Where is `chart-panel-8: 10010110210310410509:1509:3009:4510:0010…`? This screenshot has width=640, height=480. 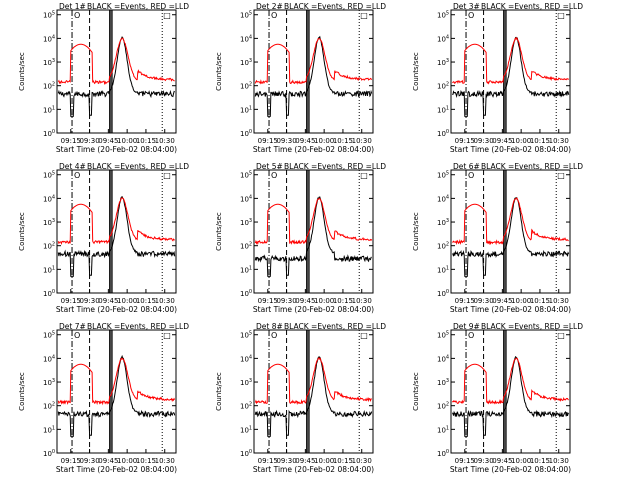 chart-panel-8: 10010110210310410509:1509:3009:4510:0010… is located at coordinates (300, 398).